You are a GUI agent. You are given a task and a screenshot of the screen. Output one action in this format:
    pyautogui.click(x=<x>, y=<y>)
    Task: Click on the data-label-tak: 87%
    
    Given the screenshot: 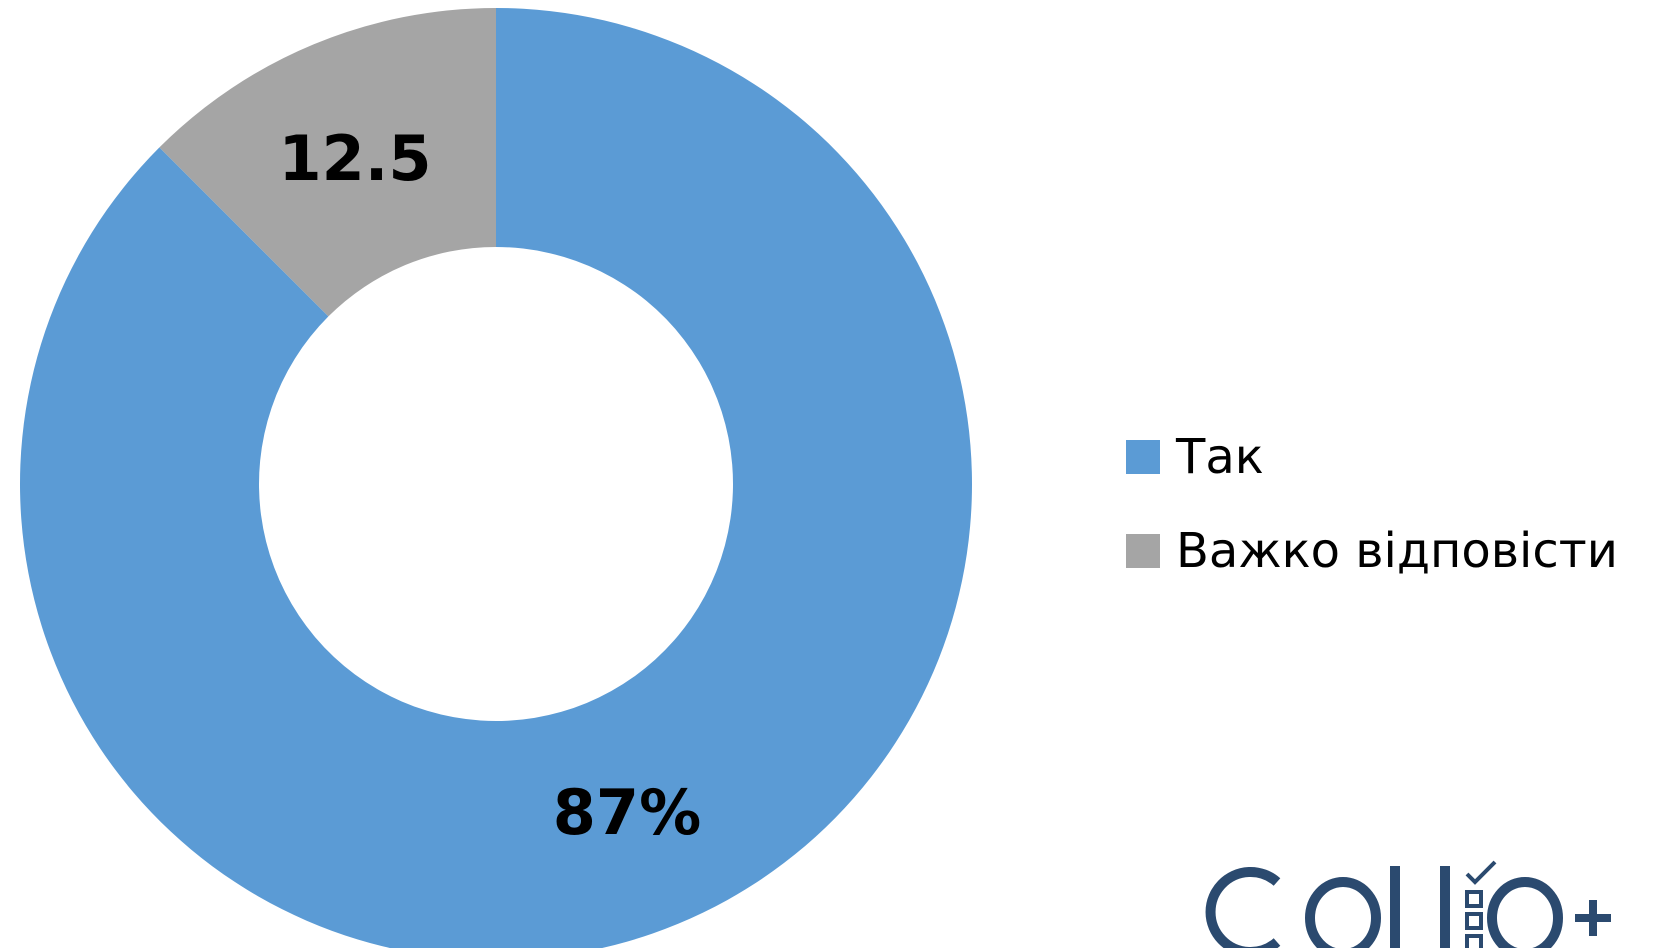 What is the action you would take?
    pyautogui.click(x=627, y=812)
    